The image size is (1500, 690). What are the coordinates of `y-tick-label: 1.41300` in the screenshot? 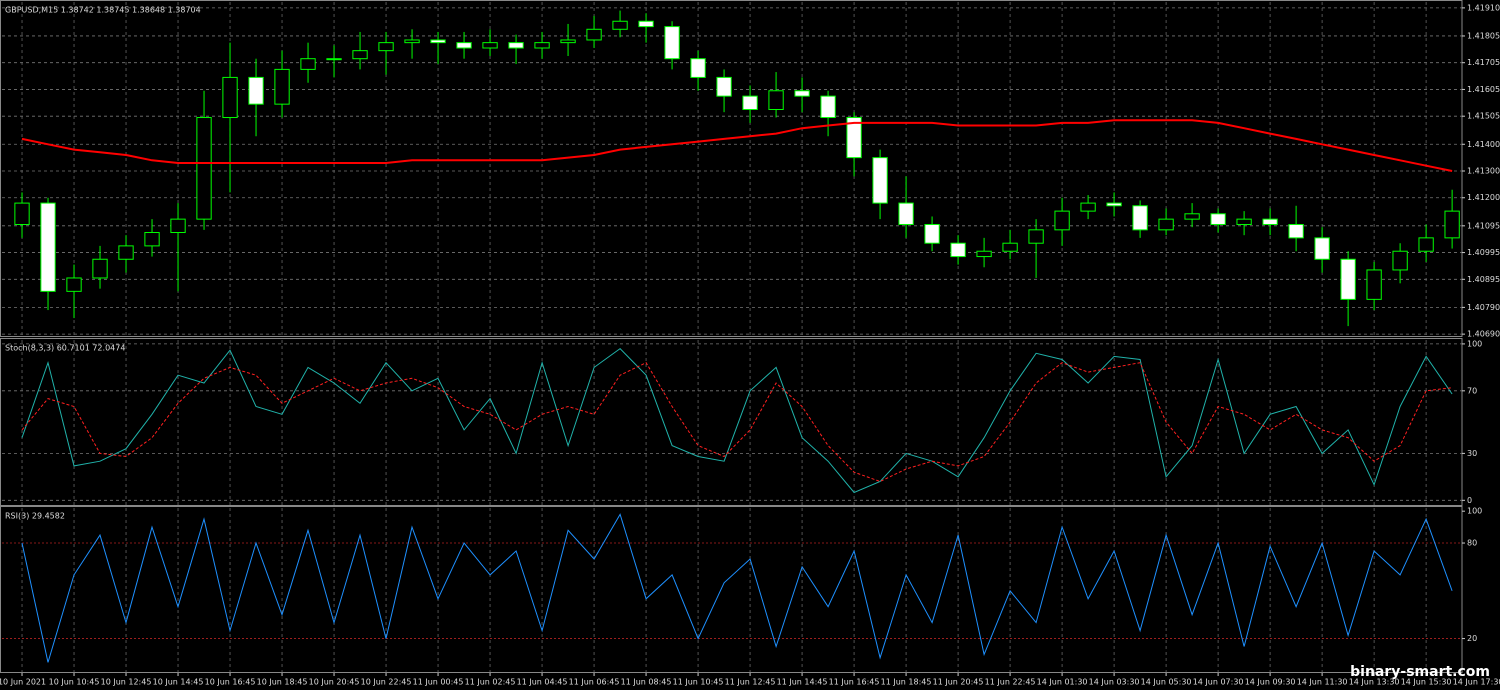 It's located at (1483, 171).